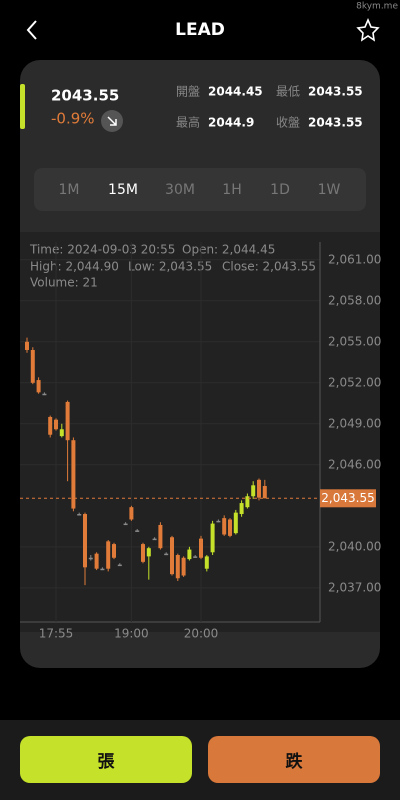  What do you see at coordinates (74, 267) in the screenshot?
I see `info-high: High: 2,044.90` at bounding box center [74, 267].